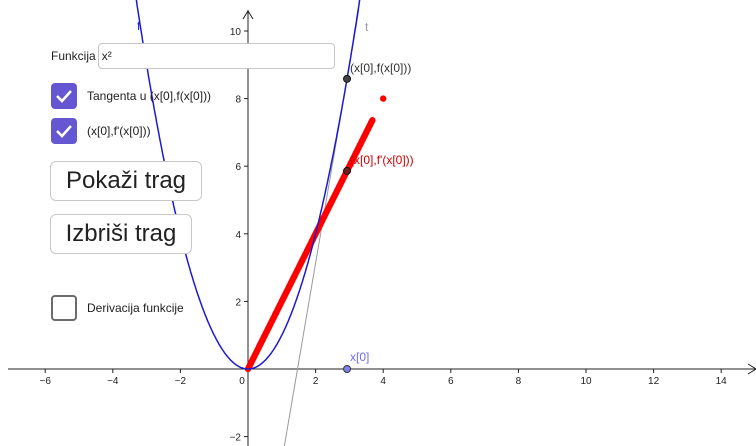  I want to click on y-tick-label: 2, so click(238, 302).